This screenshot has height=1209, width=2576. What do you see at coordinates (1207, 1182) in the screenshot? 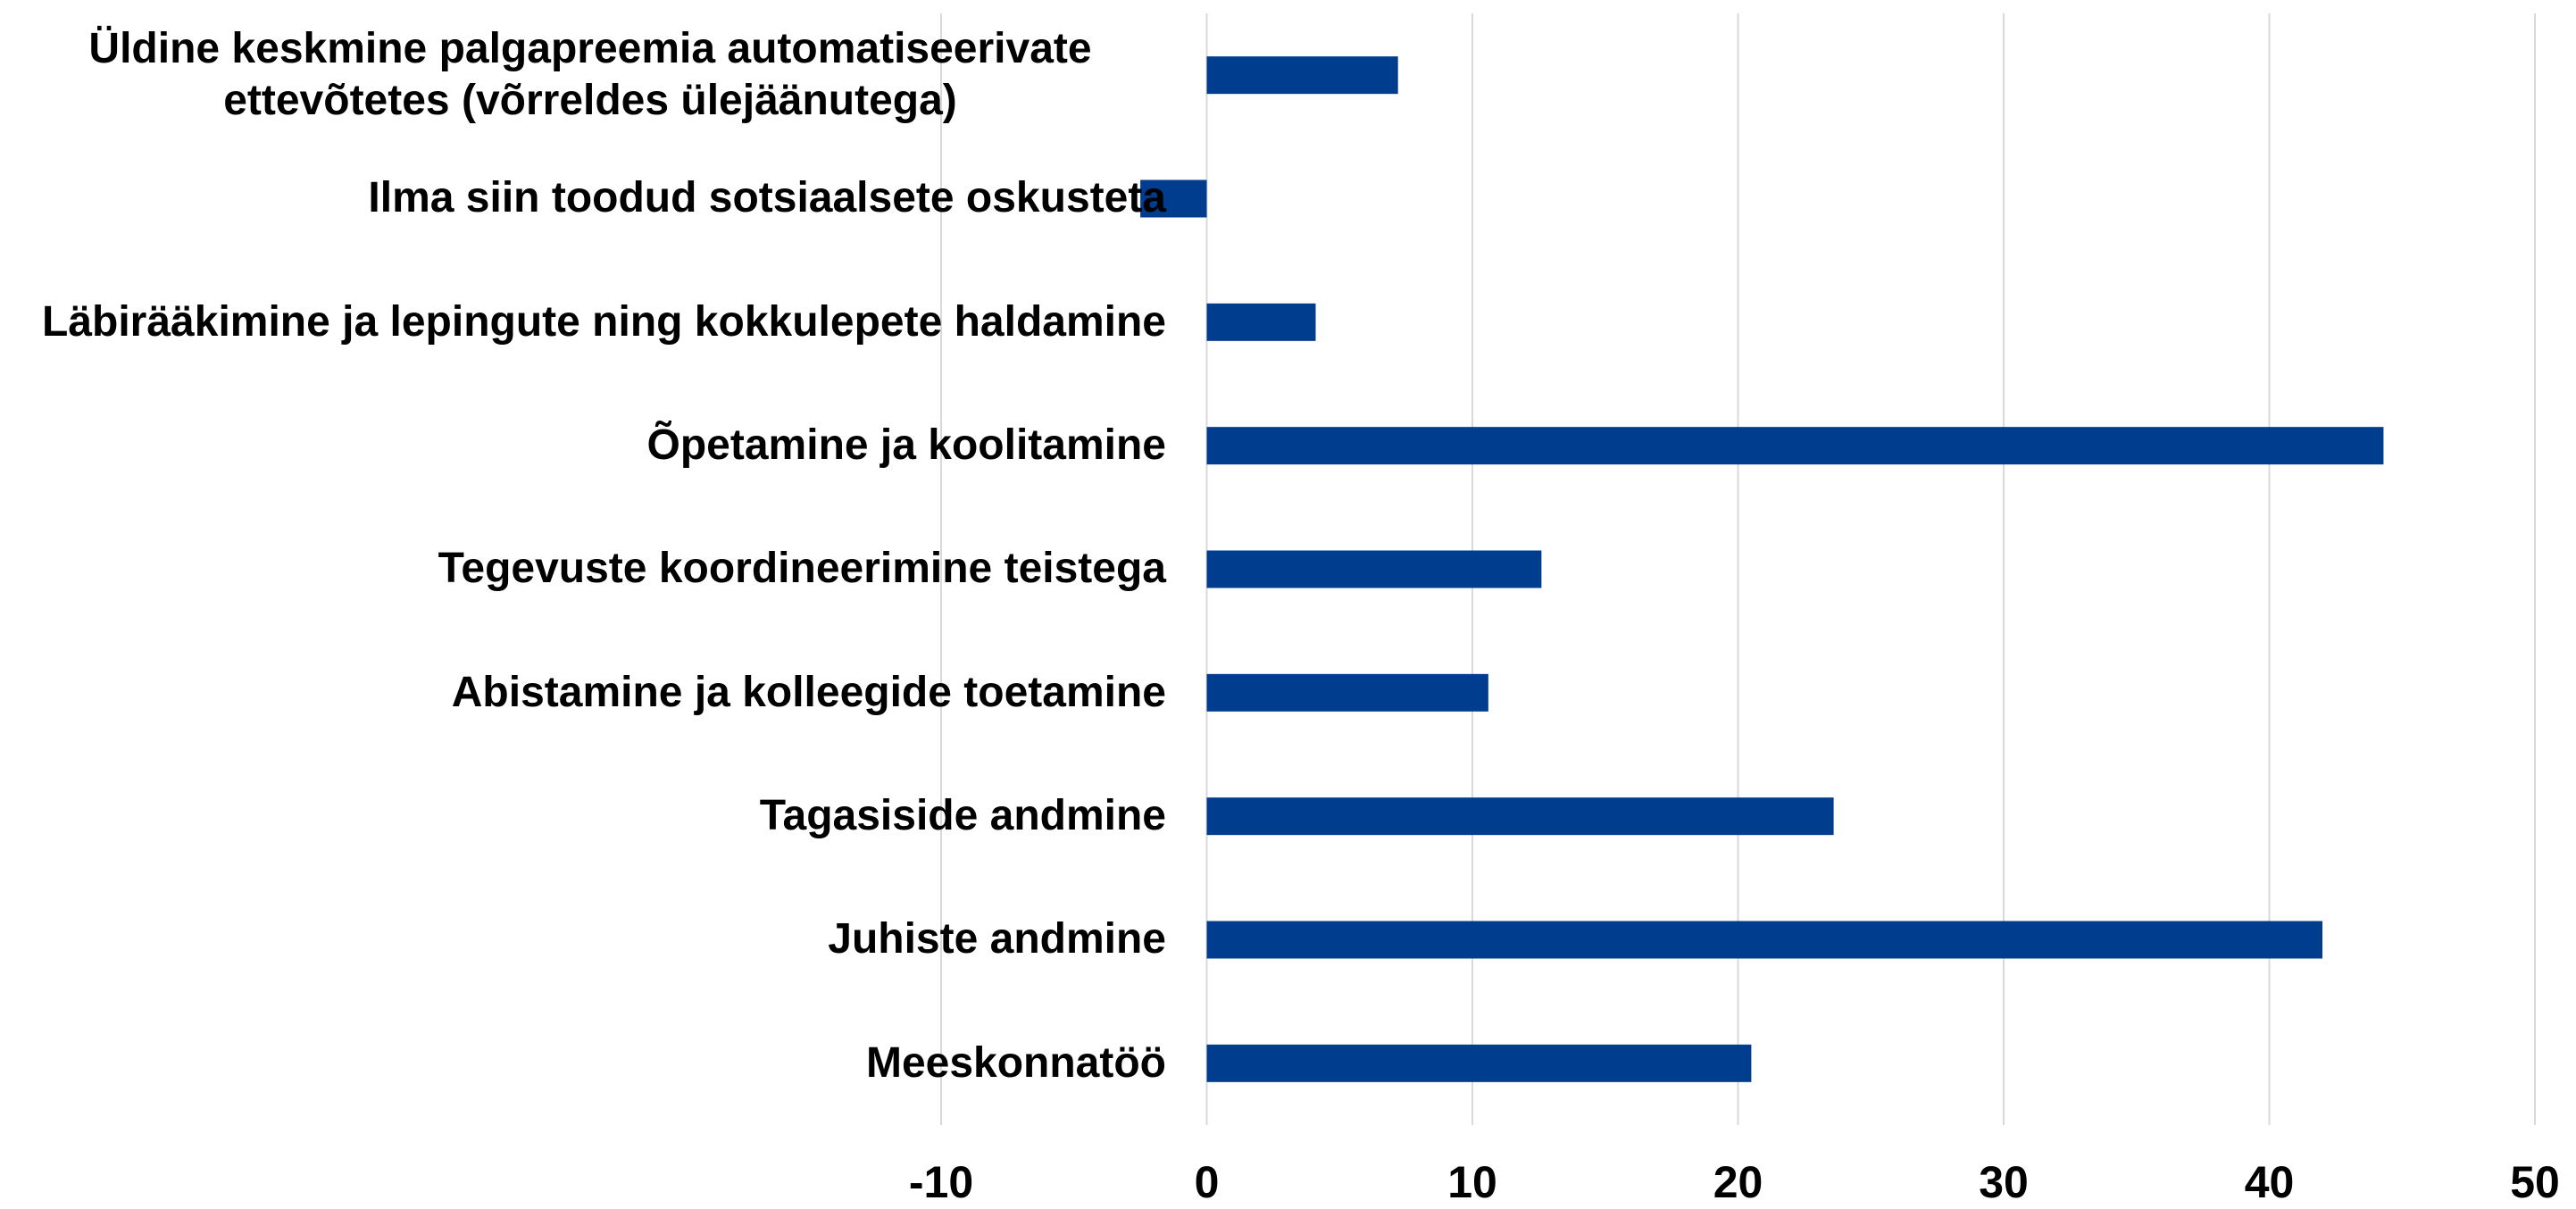
I see `x-tick-label: 0` at bounding box center [1207, 1182].